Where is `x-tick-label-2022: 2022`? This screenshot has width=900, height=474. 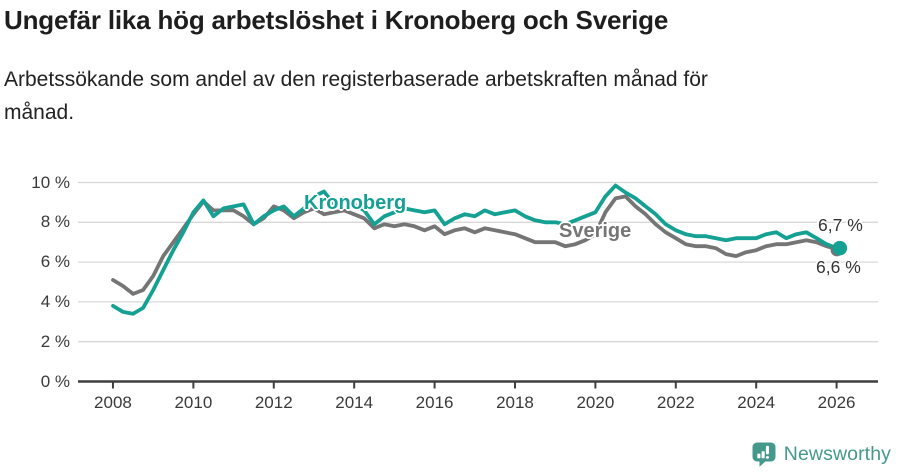 x-tick-label-2022: 2022 is located at coordinates (675, 402).